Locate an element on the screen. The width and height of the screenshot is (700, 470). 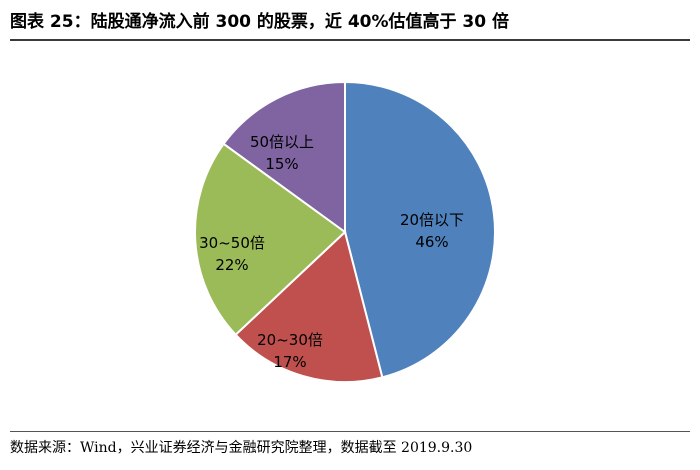
slice-category-label: 30~50倍 is located at coordinates (232, 243).